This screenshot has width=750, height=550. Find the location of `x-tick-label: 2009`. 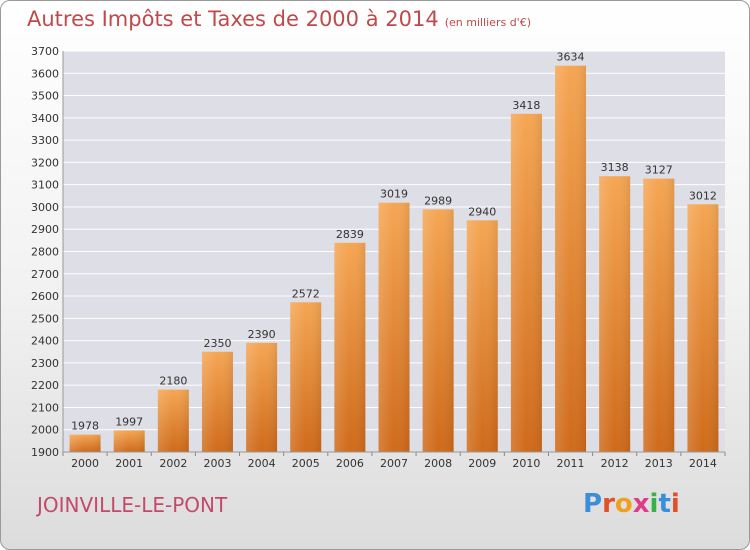

x-tick-label: 2009 is located at coordinates (482, 463).